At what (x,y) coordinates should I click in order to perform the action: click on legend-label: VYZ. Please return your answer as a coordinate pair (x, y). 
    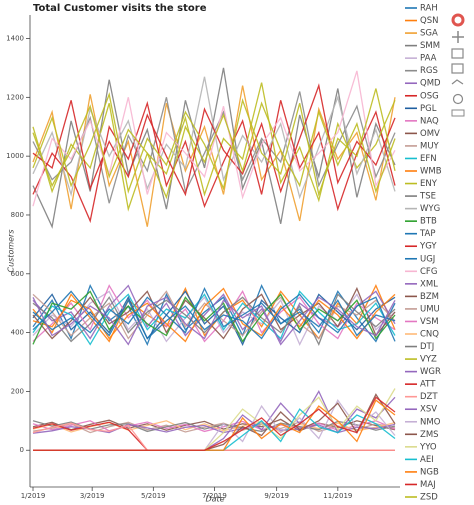
    Looking at the image, I should click on (428, 360).